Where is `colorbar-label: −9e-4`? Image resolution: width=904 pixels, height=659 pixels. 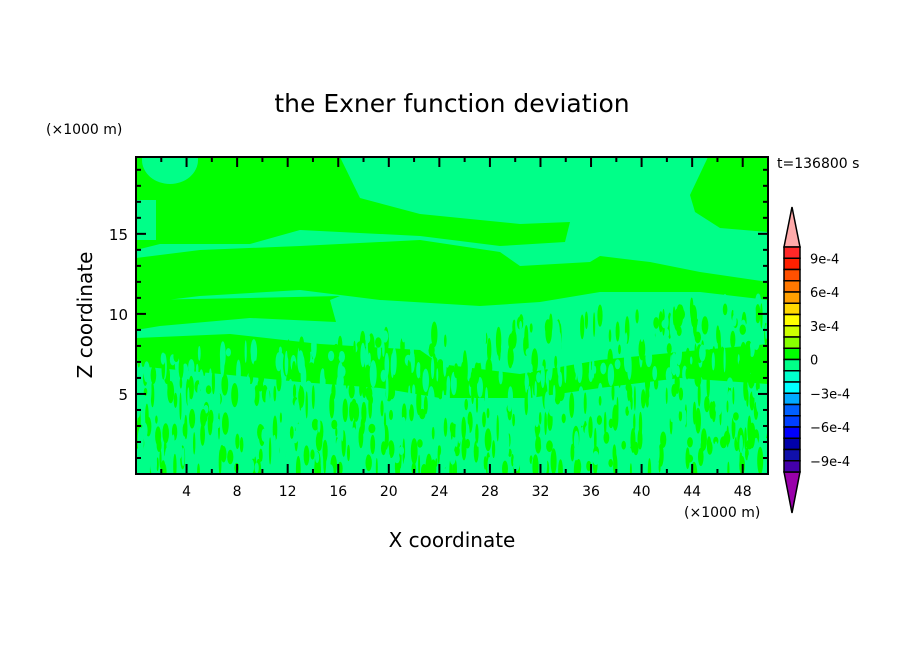
colorbar-label: −9e-4 is located at coordinates (830, 462).